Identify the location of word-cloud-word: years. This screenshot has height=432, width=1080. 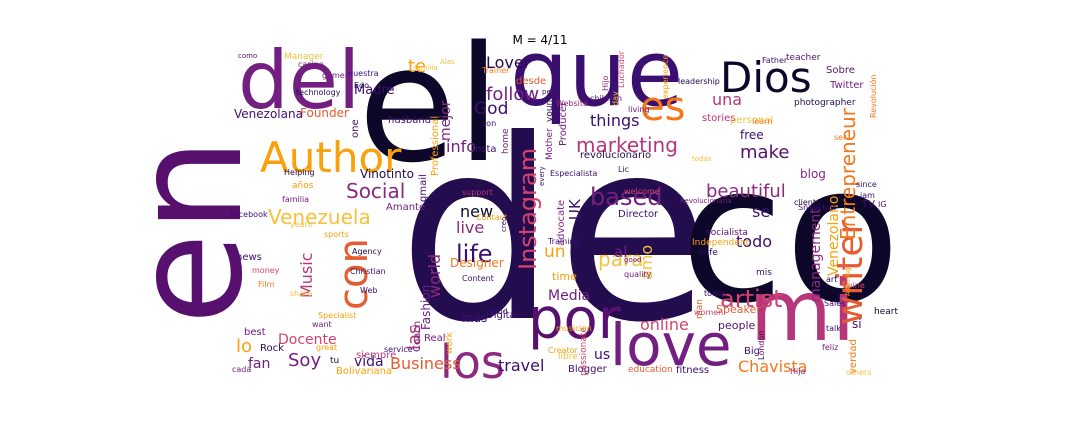
(301, 224).